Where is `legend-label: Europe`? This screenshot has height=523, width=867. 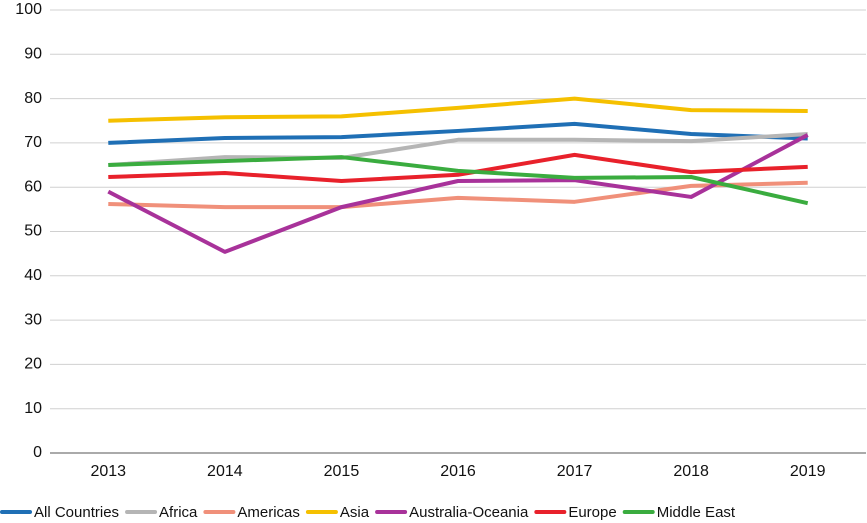
legend-label: Europe is located at coordinates (592, 512).